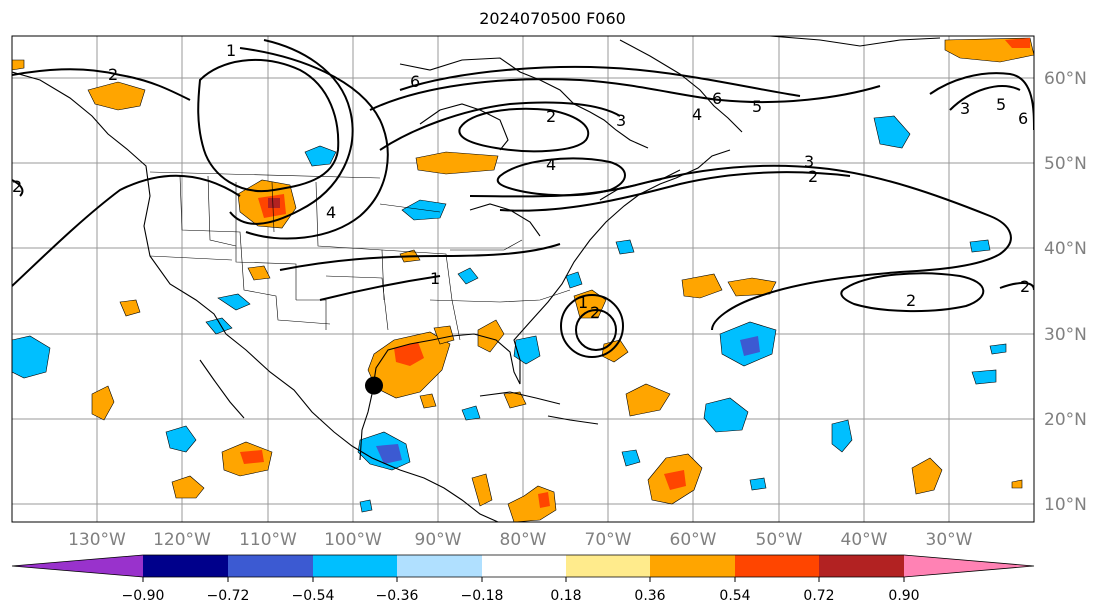  Describe the element at coordinates (1065, 249) in the screenshot. I see `latitude-label: 40°N` at that location.